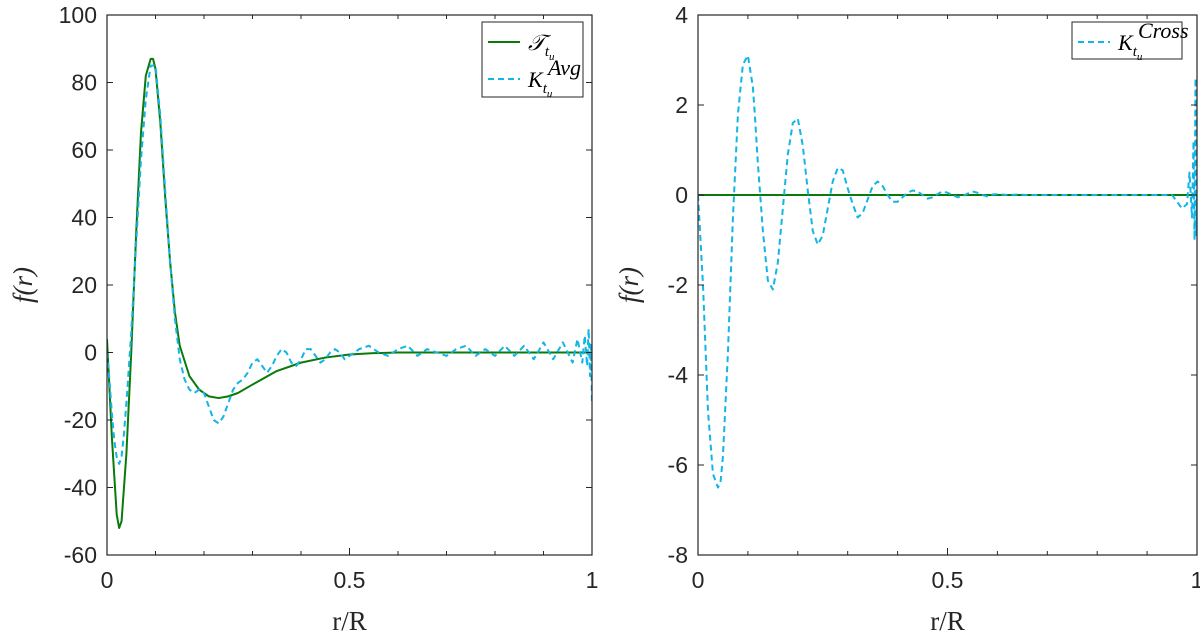 This screenshot has width=1200, height=642. What do you see at coordinates (678, 465) in the screenshot?
I see `y-tick-label: -6` at bounding box center [678, 465].